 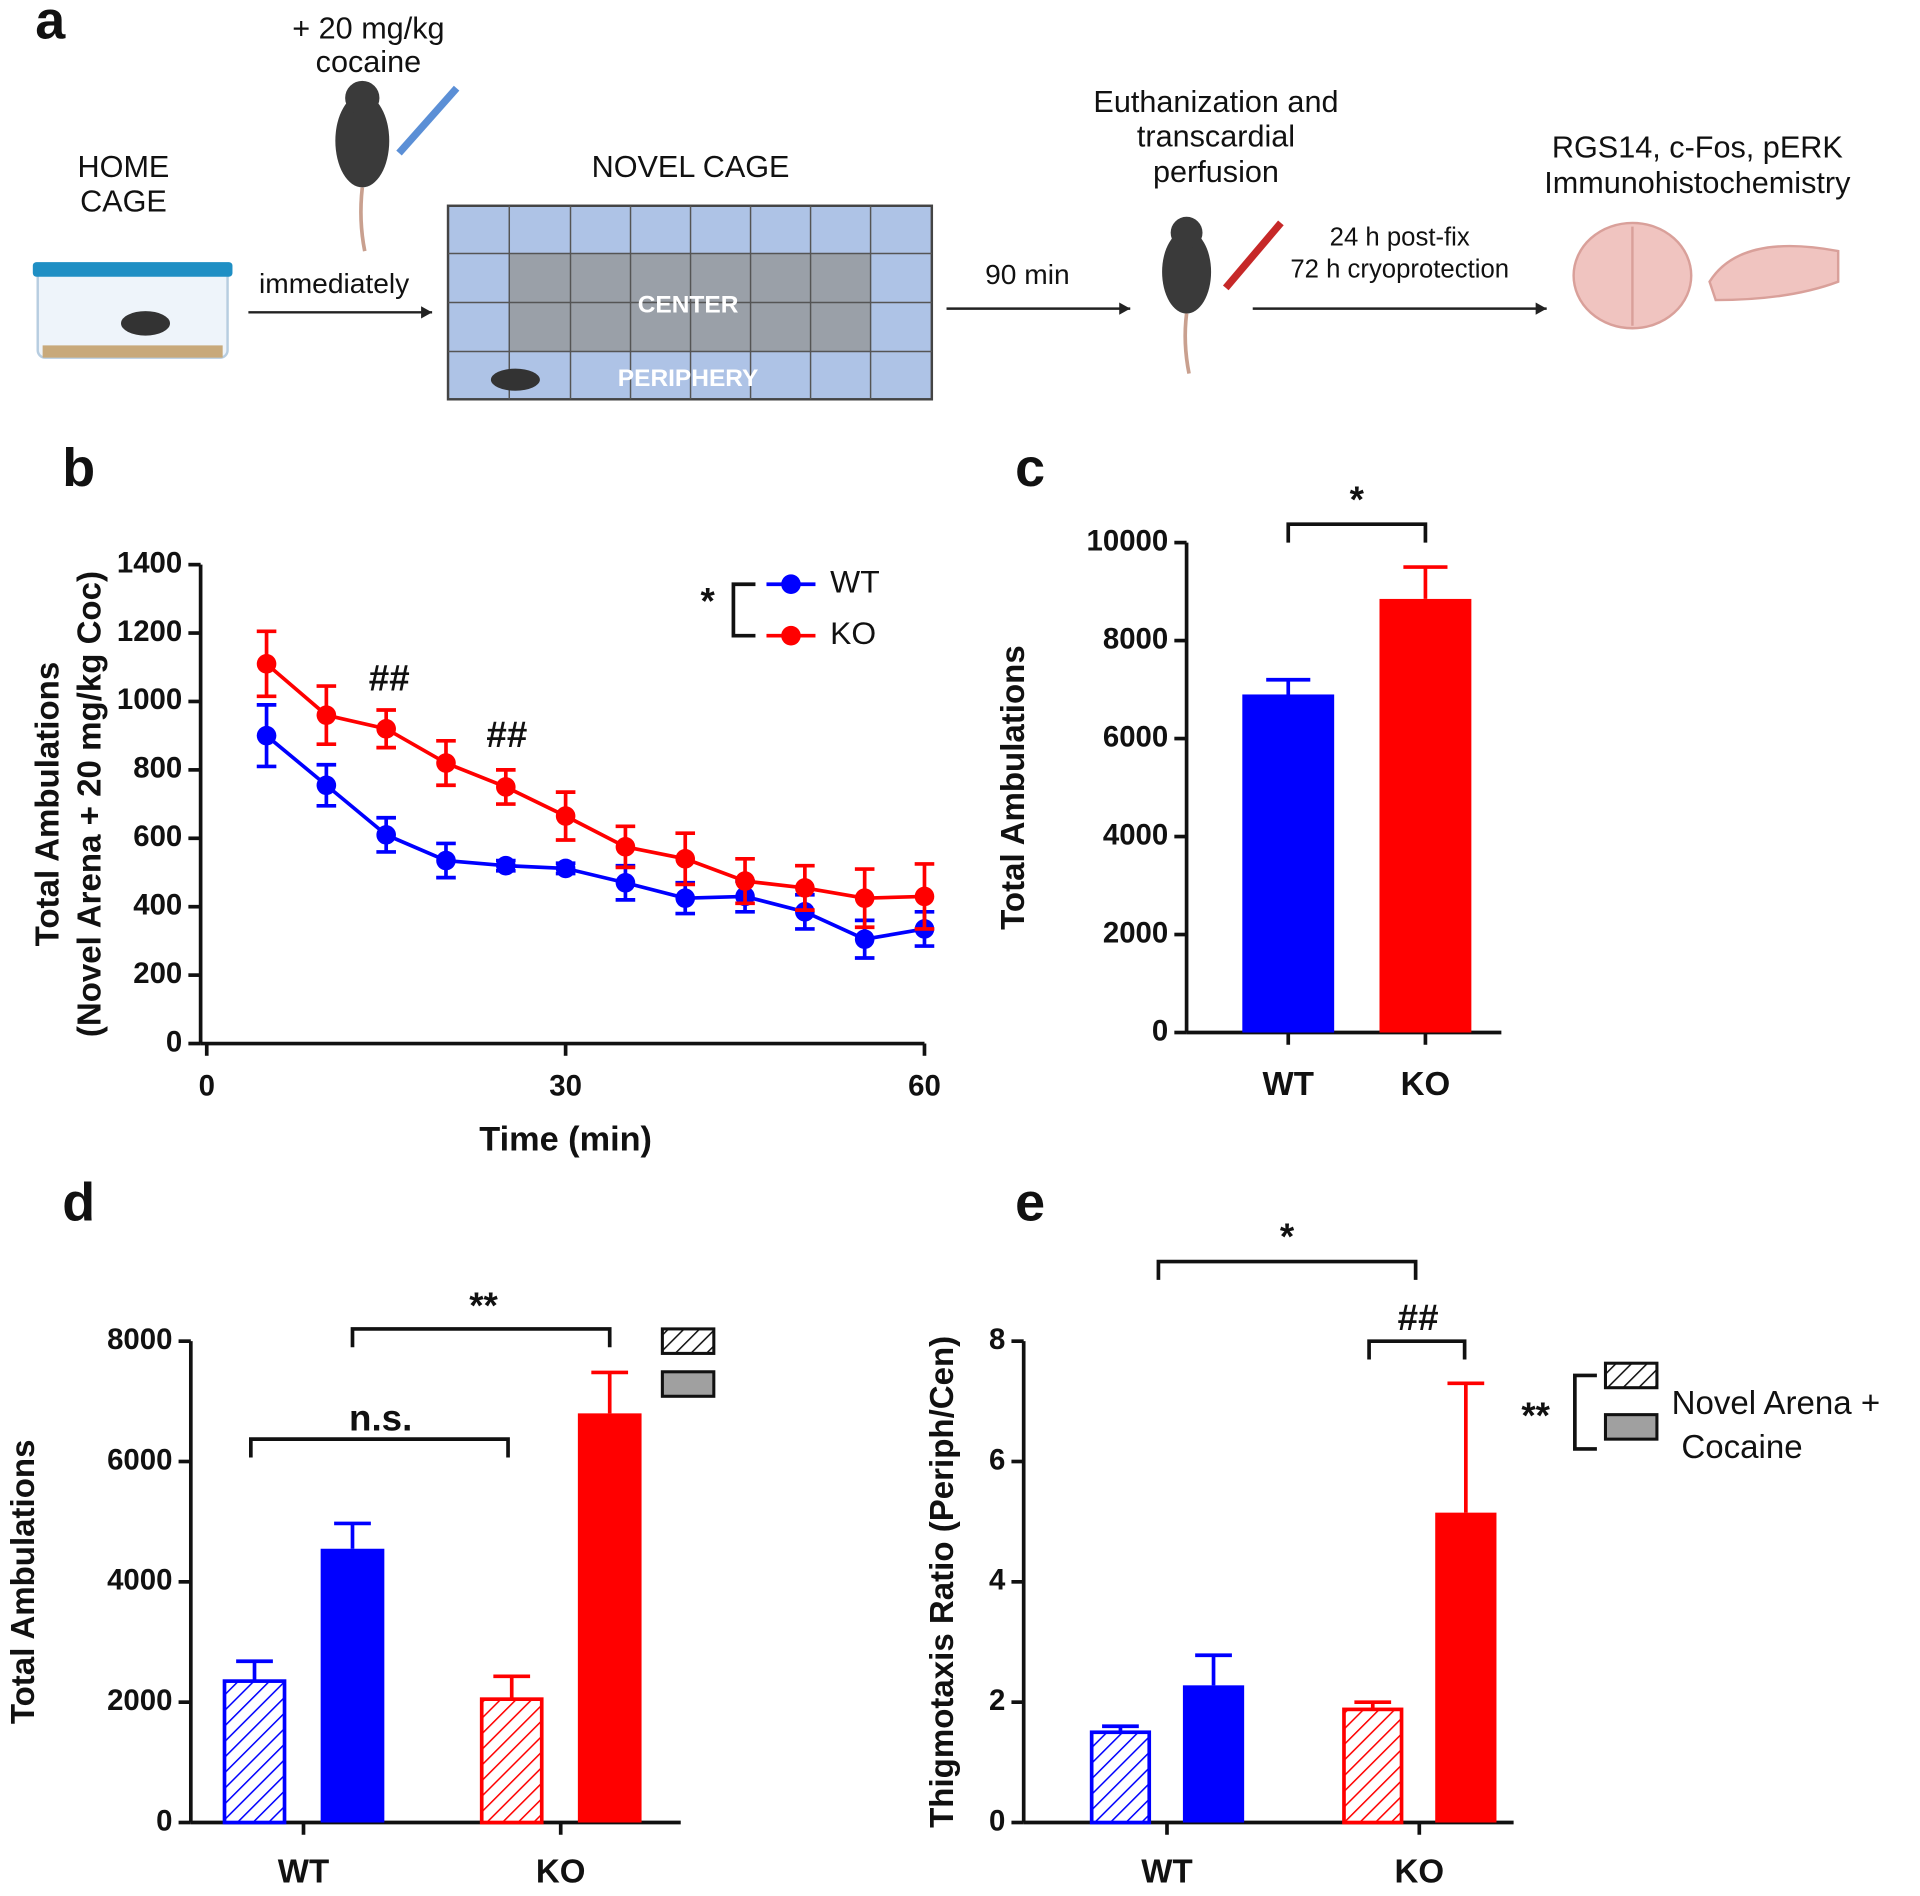 I want to click on label: CAGE, so click(x=123, y=201).